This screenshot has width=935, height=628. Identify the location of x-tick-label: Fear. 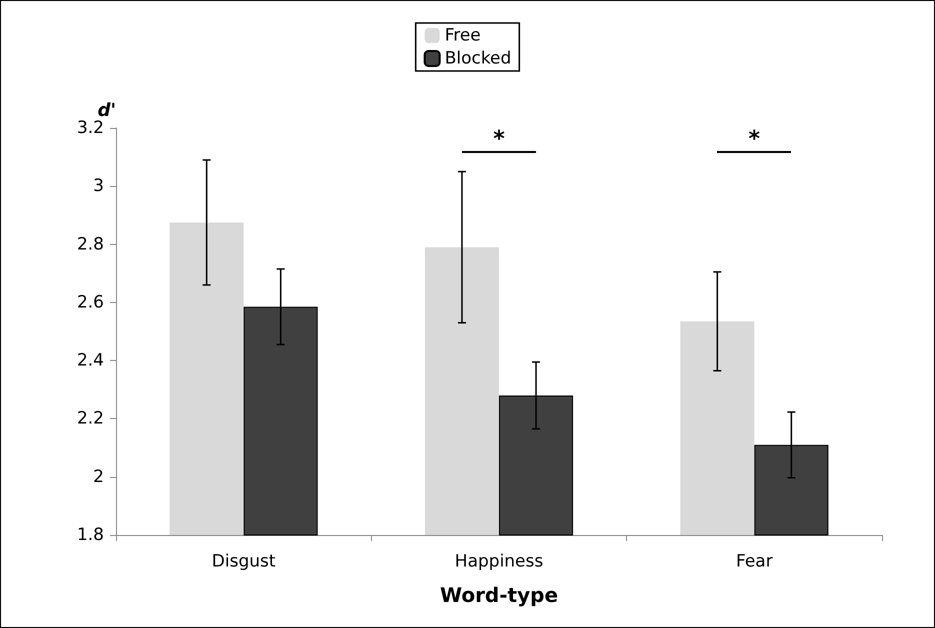
(754, 562).